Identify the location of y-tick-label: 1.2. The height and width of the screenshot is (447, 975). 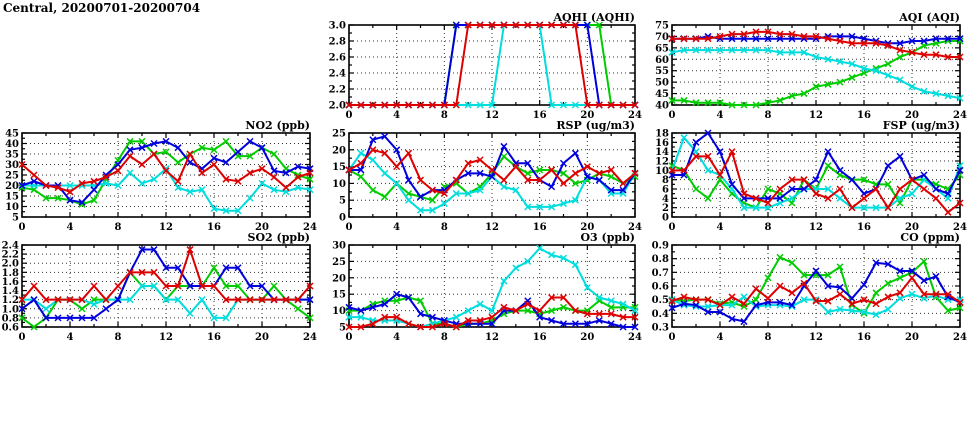
(10, 300).